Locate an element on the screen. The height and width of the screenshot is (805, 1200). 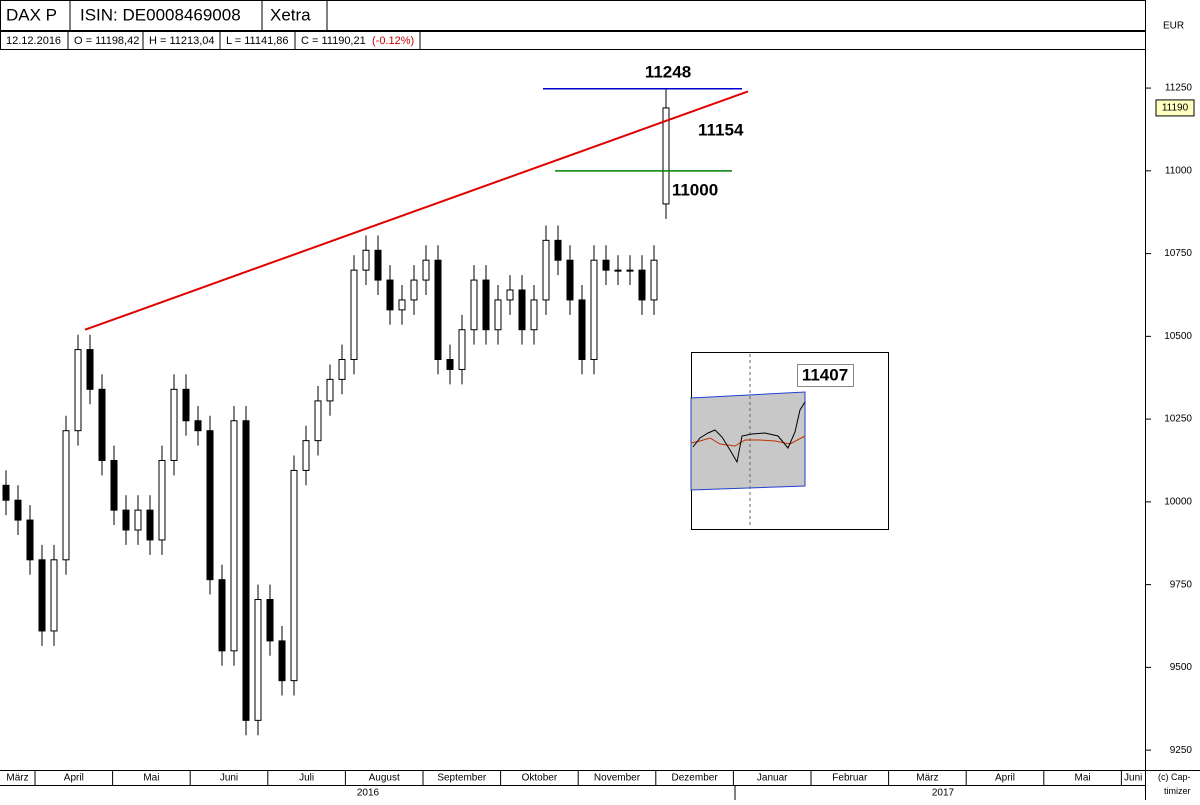
trend-label: 11154 is located at coordinates (721, 129).